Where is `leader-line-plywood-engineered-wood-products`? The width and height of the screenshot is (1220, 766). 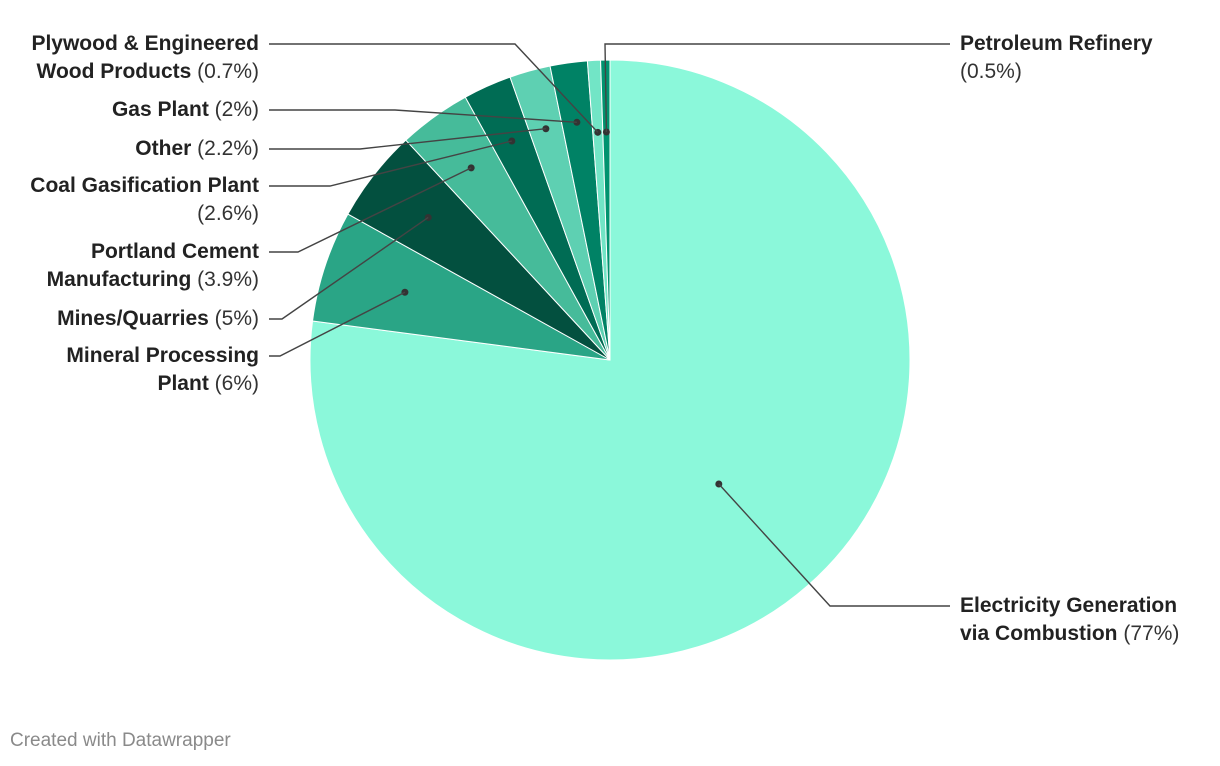
leader-line-plywood-engineered-wood-products is located at coordinates (434, 88).